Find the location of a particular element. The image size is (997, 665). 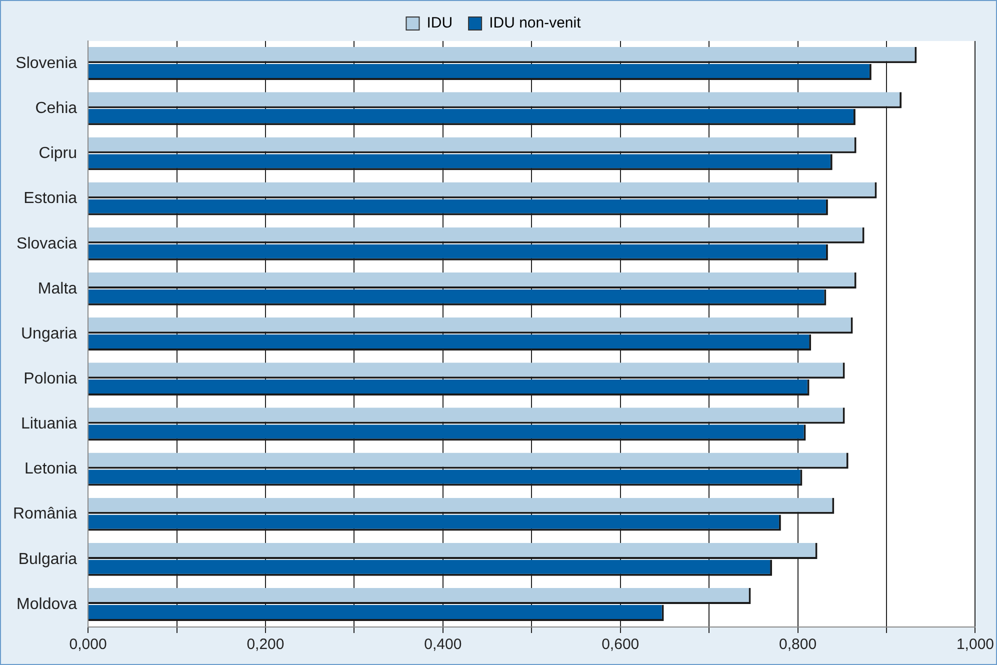

y-tick-label: Letonia is located at coordinates (51, 469).